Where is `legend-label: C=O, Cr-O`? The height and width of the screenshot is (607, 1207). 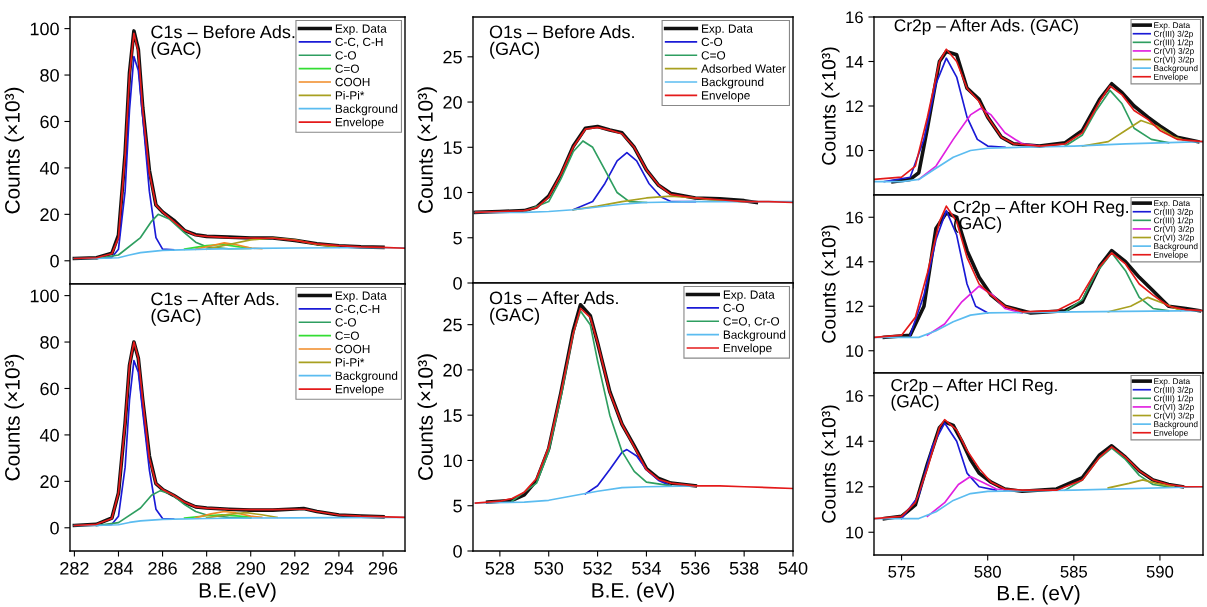 legend-label: C=O, Cr-O is located at coordinates (751, 322).